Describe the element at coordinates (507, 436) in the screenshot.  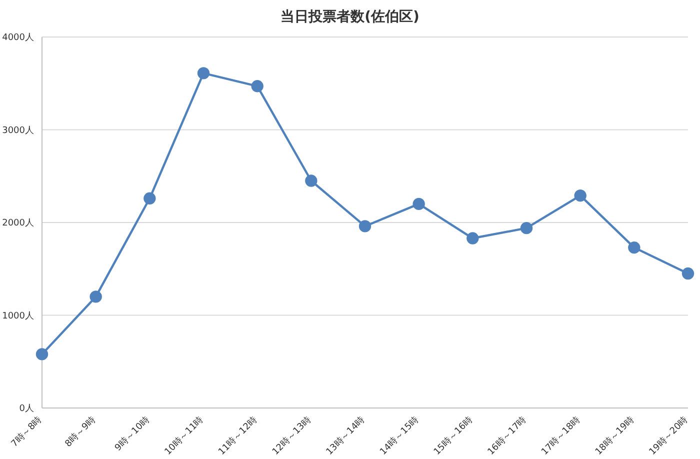
I see `x-tick-label: 16時～17時` at that location.